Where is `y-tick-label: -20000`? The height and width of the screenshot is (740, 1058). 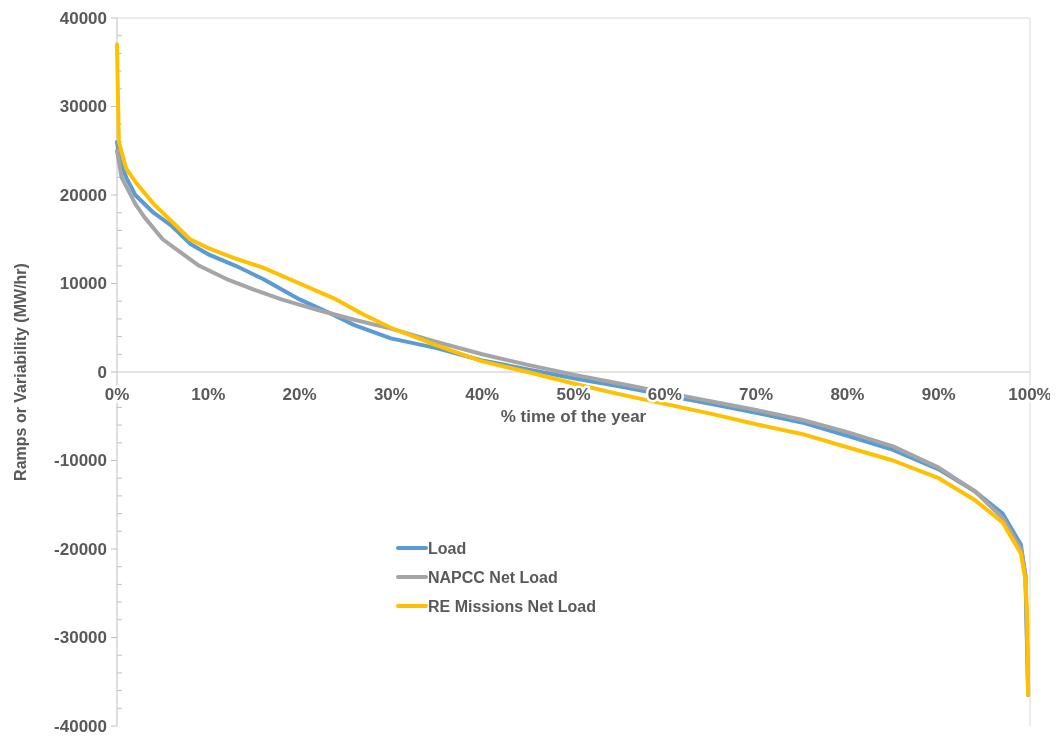 y-tick-label: -20000 is located at coordinates (80, 549).